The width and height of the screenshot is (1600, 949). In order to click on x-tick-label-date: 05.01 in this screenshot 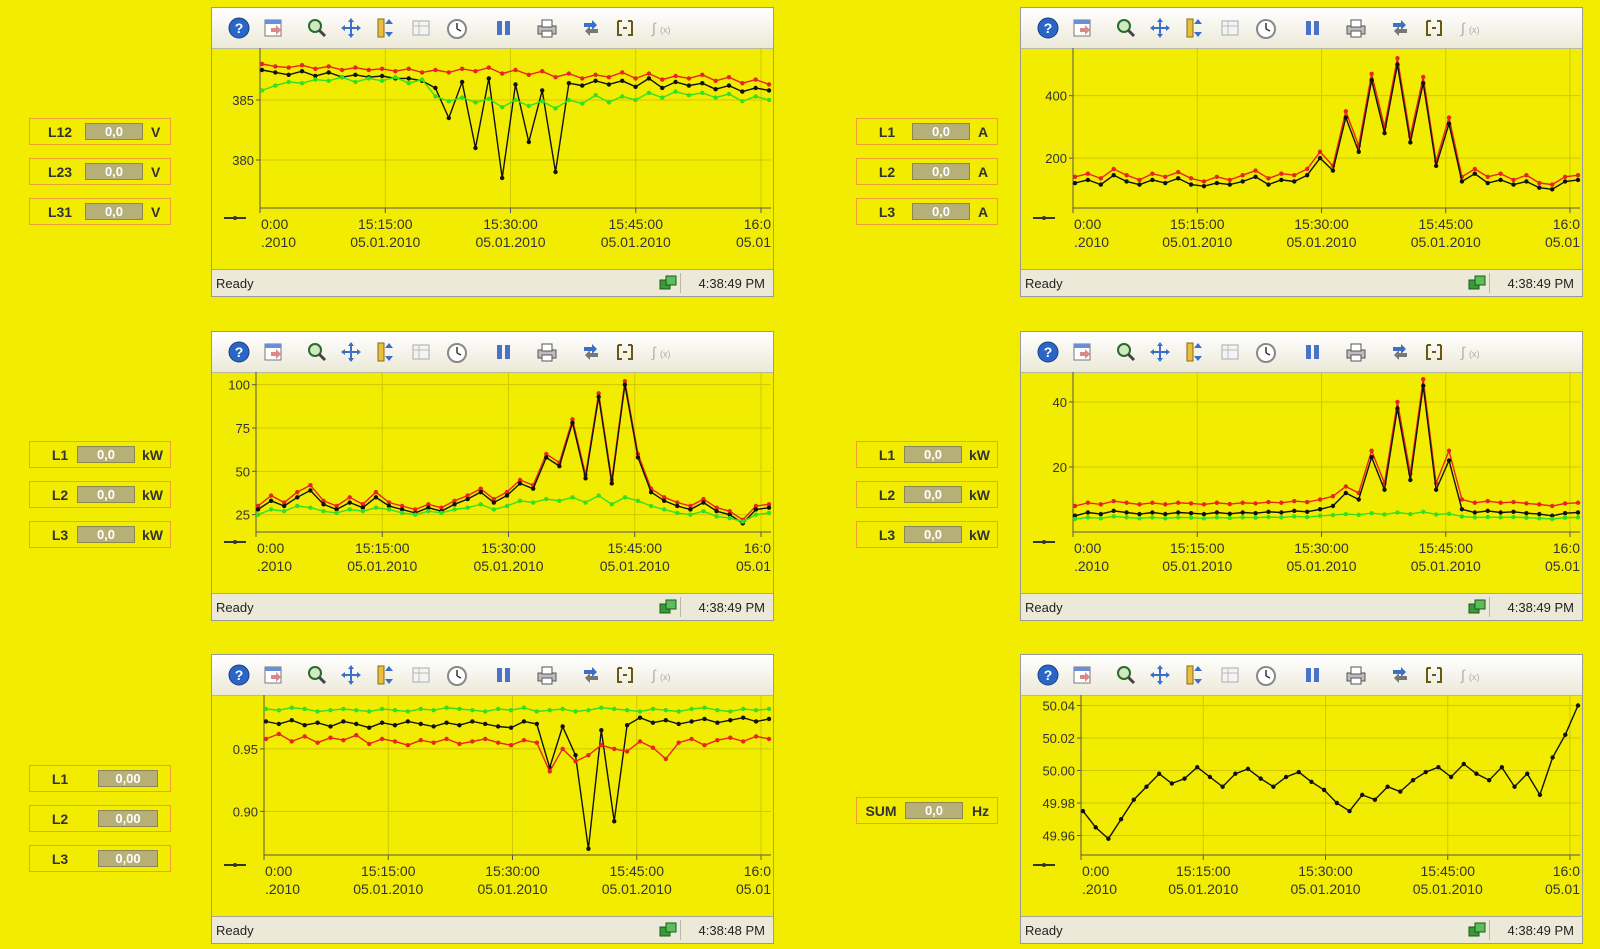, I will do `click(753, 242)`.